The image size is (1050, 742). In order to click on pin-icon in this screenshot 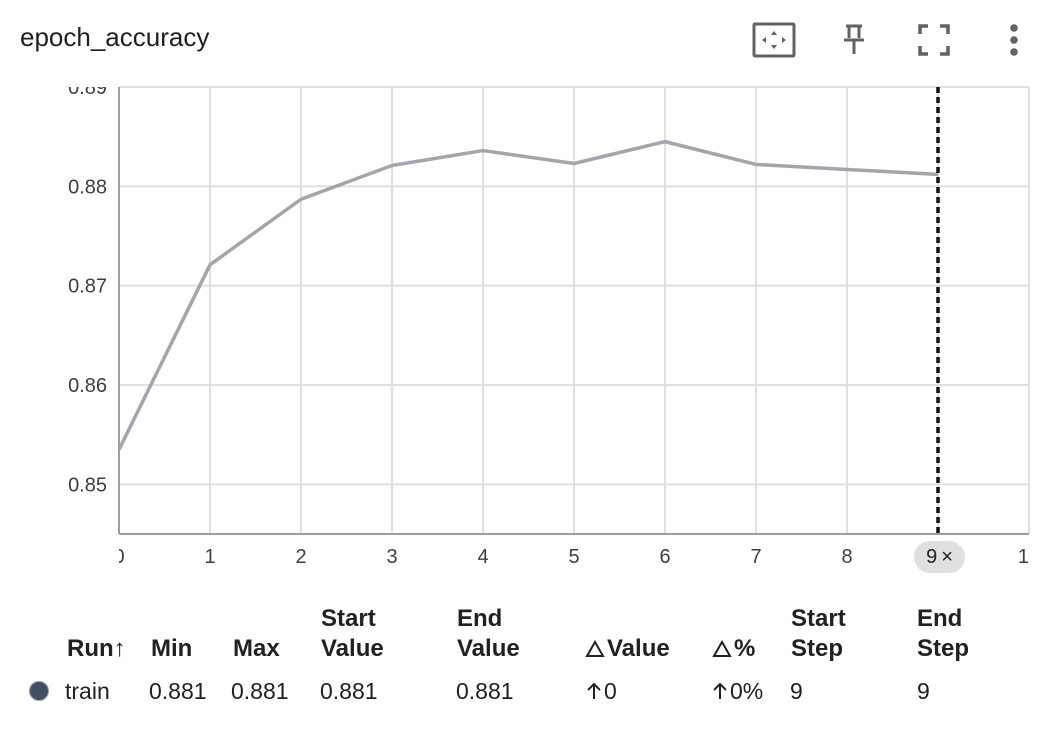, I will do `click(854, 39)`.